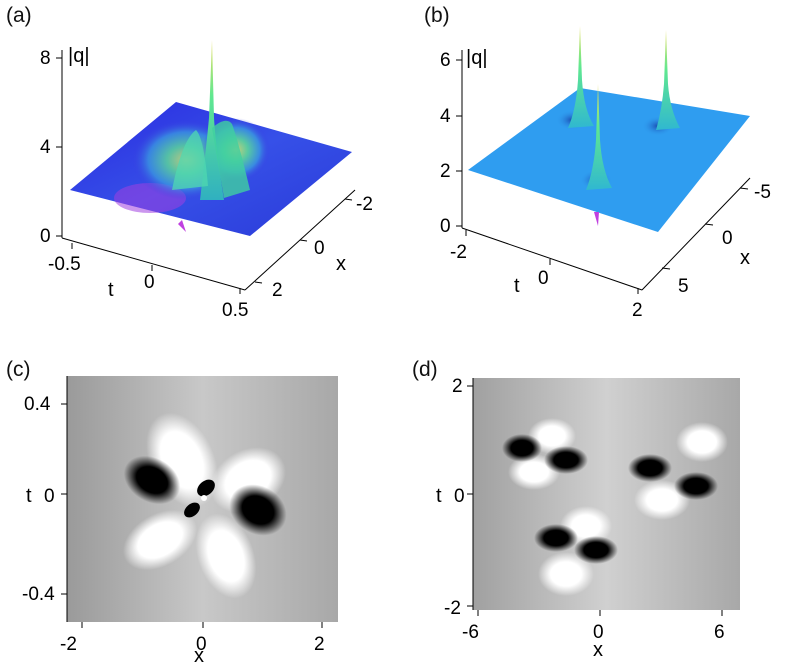  I want to click on panel-b-tlabel: t, so click(517, 286).